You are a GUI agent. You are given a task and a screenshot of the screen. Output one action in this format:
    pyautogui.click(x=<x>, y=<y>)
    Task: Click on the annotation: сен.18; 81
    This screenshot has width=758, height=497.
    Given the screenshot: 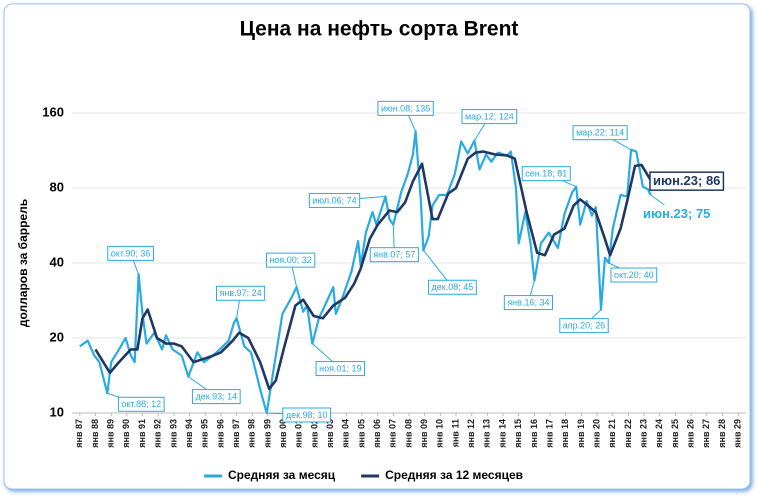 What is the action you would take?
    pyautogui.click(x=549, y=177)
    